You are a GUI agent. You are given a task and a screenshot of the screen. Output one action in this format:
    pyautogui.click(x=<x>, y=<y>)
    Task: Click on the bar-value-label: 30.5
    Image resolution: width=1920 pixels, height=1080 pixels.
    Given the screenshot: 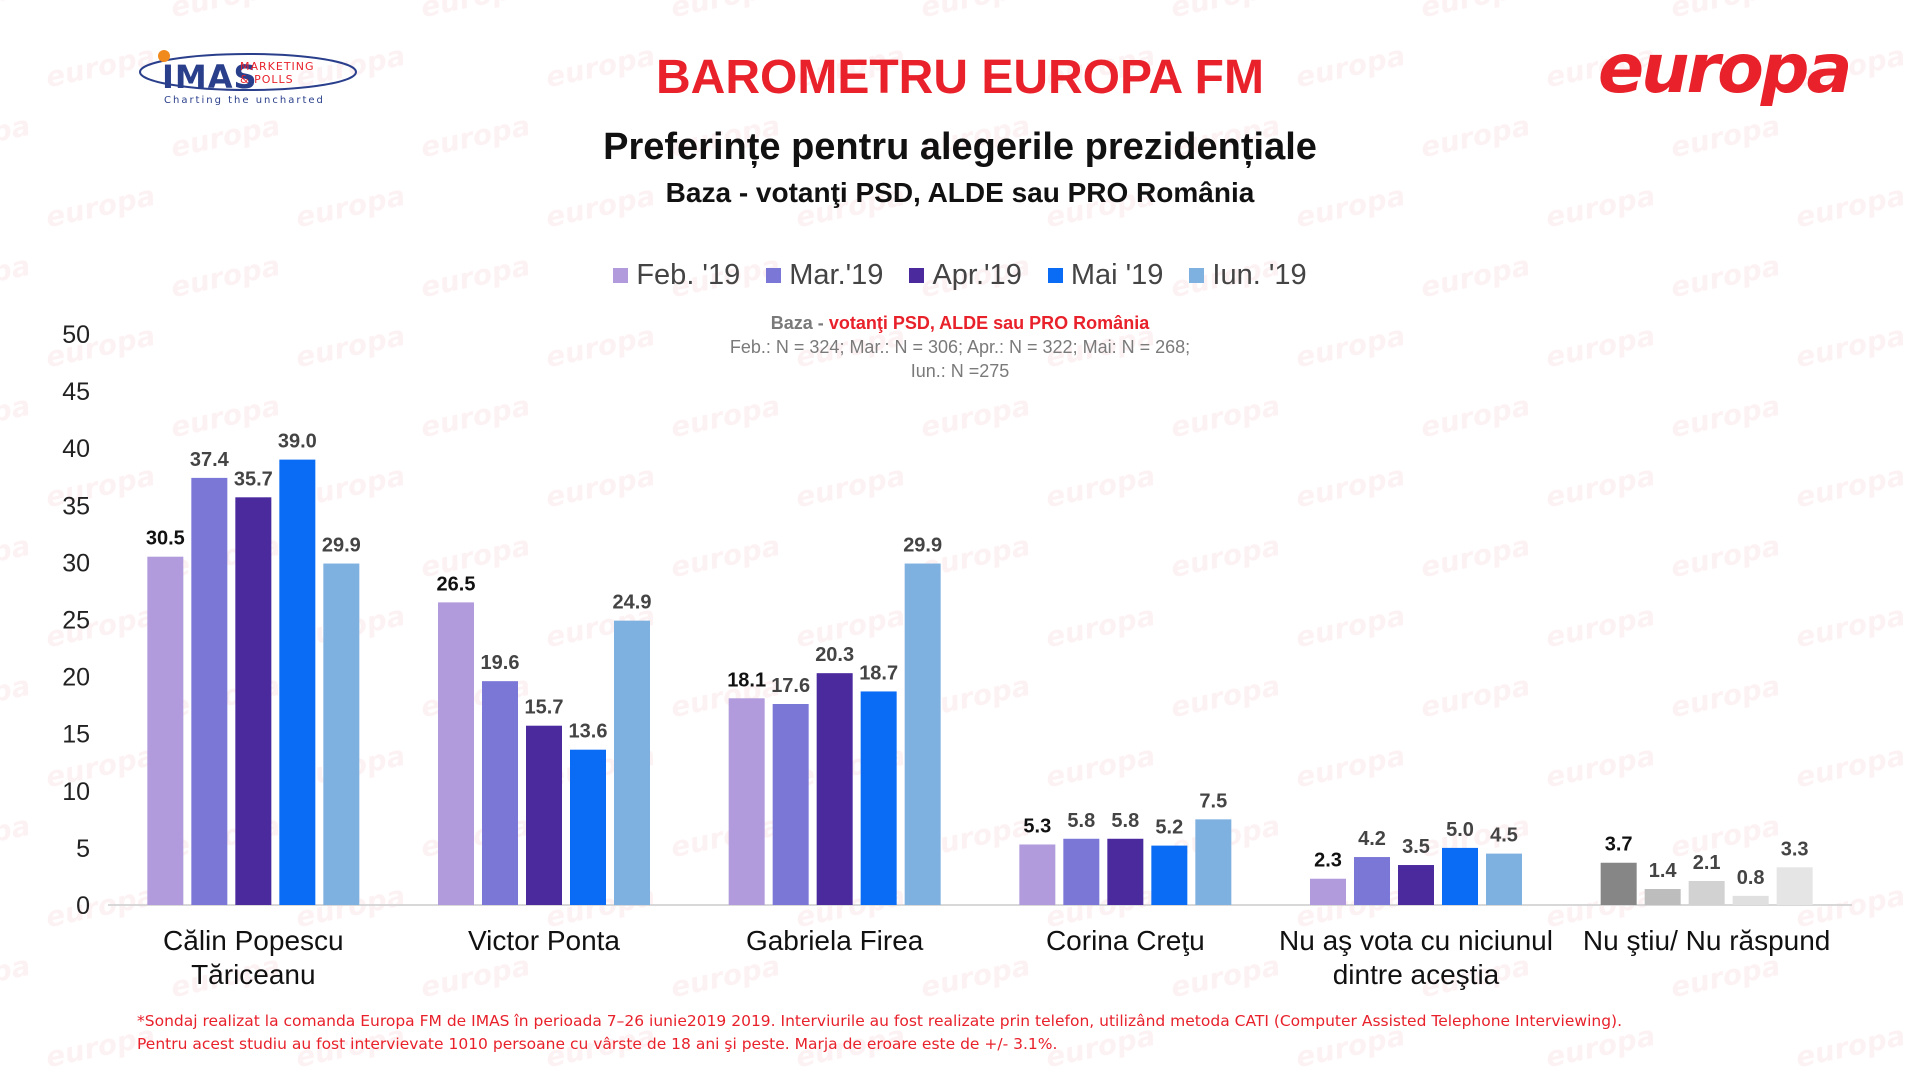 What is the action you would take?
    pyautogui.click(x=165, y=539)
    